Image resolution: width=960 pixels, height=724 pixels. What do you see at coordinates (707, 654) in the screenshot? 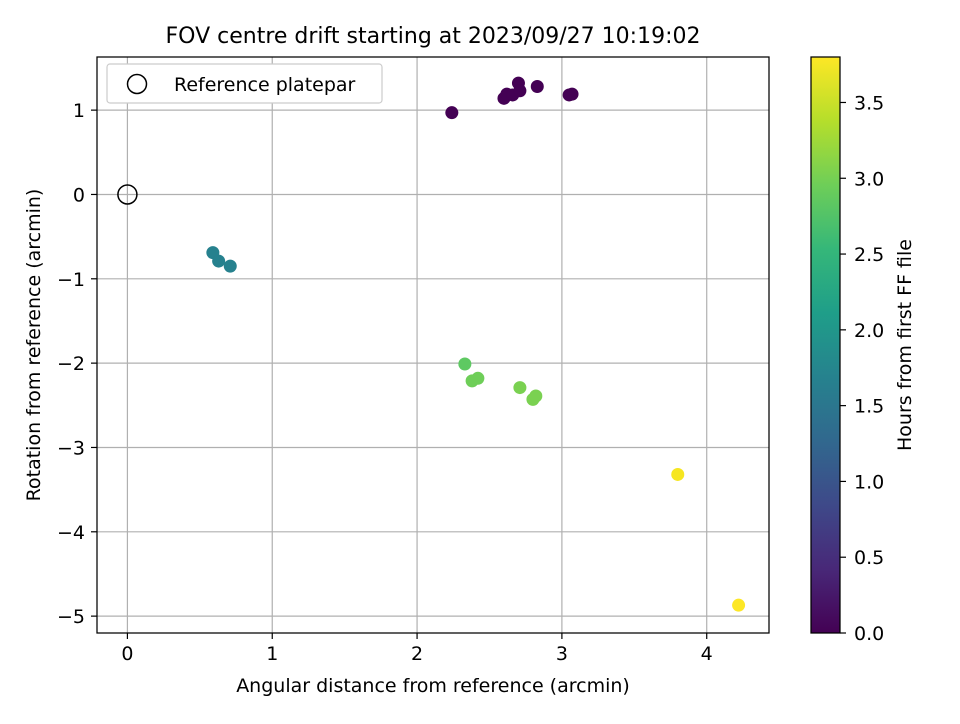
I see `x-tick-label: 4` at bounding box center [707, 654].